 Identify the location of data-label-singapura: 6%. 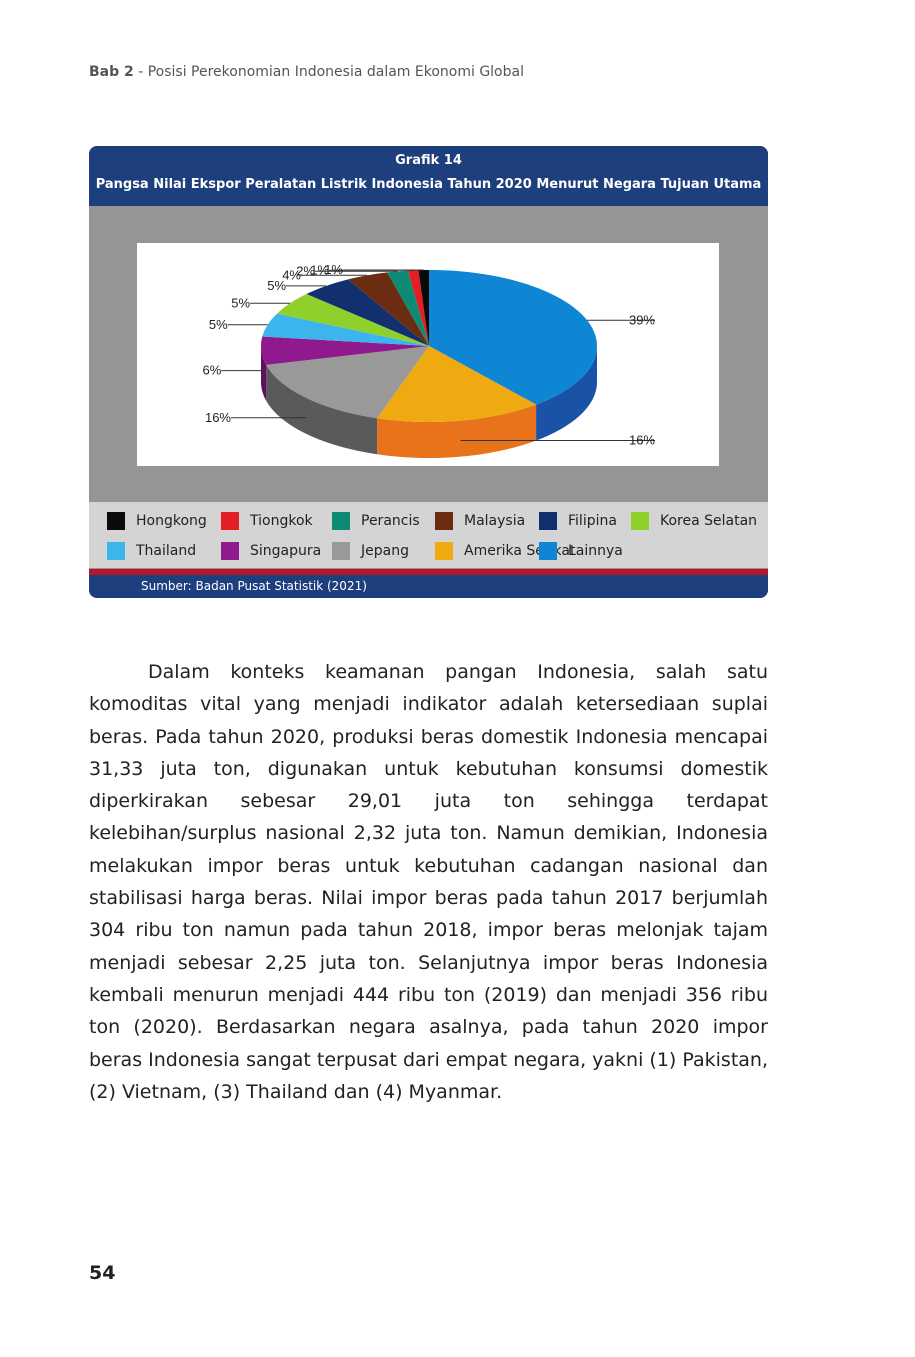
(212, 370).